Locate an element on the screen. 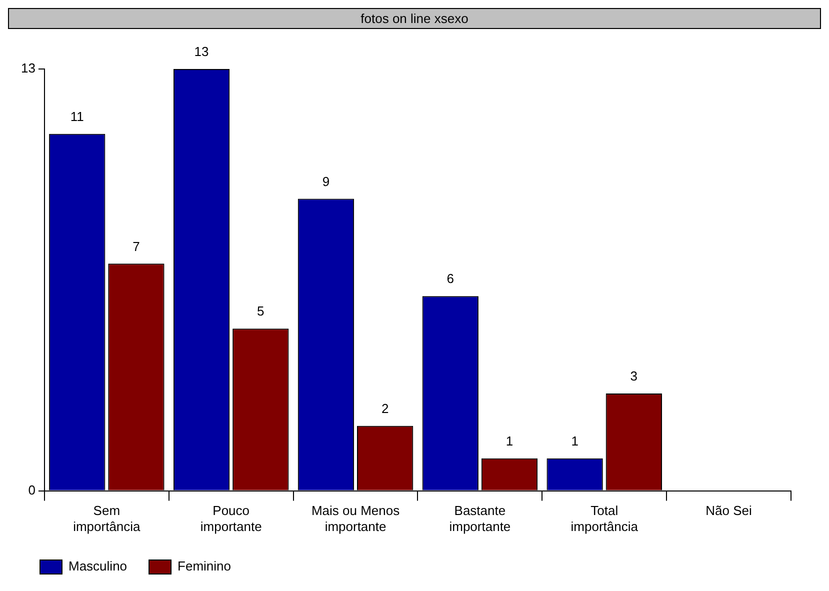 Image resolution: width=829 pixels, height=591 pixels. x-tick-label: Não Sei is located at coordinates (729, 510).